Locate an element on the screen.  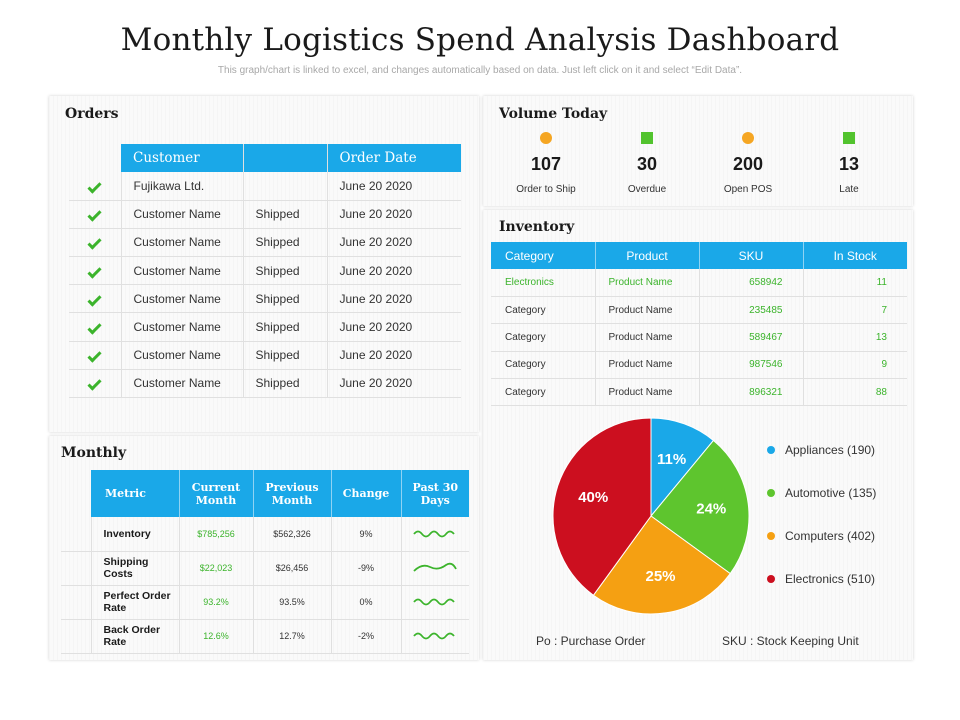
volume-item: 200 Open POS is located at coordinates (748, 163).